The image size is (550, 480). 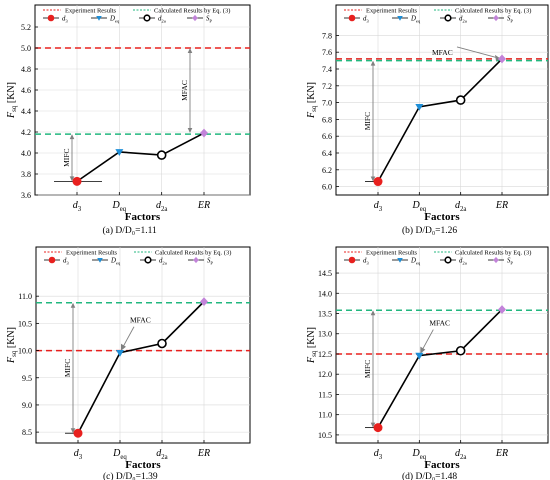 I want to click on y-tick-label: 4.8, so click(x=26, y=69).